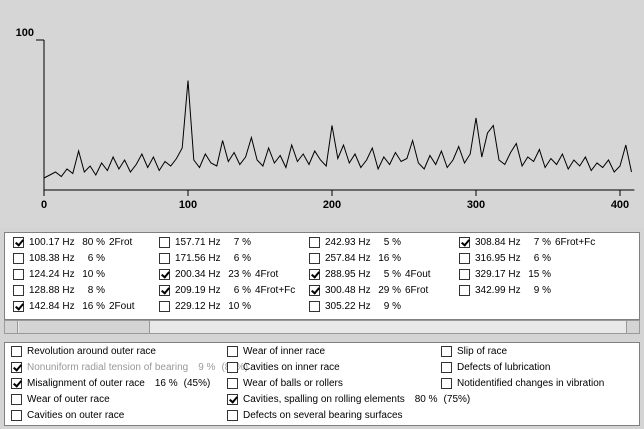  What do you see at coordinates (392, 242) in the screenshot?
I see `share: 5 %` at bounding box center [392, 242].